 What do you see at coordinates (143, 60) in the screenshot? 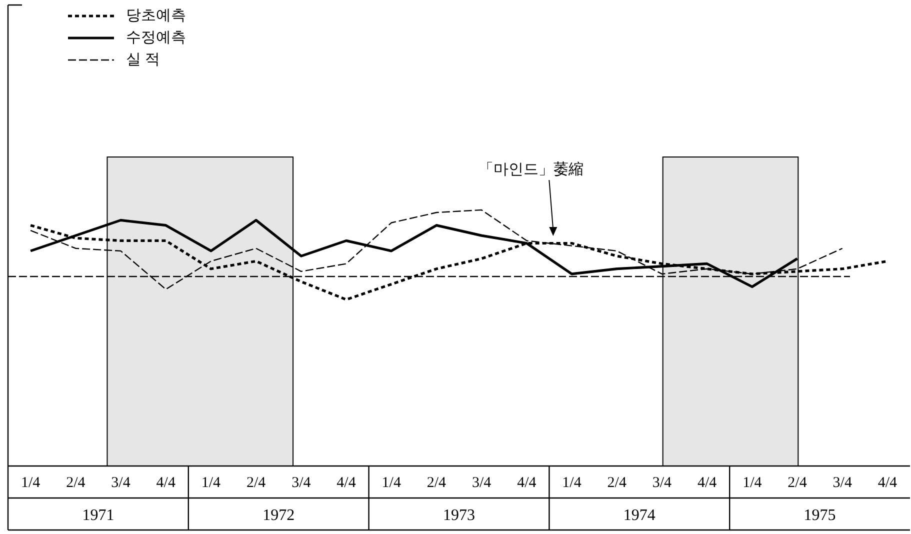
I see `legend-label: 실 적` at bounding box center [143, 60].